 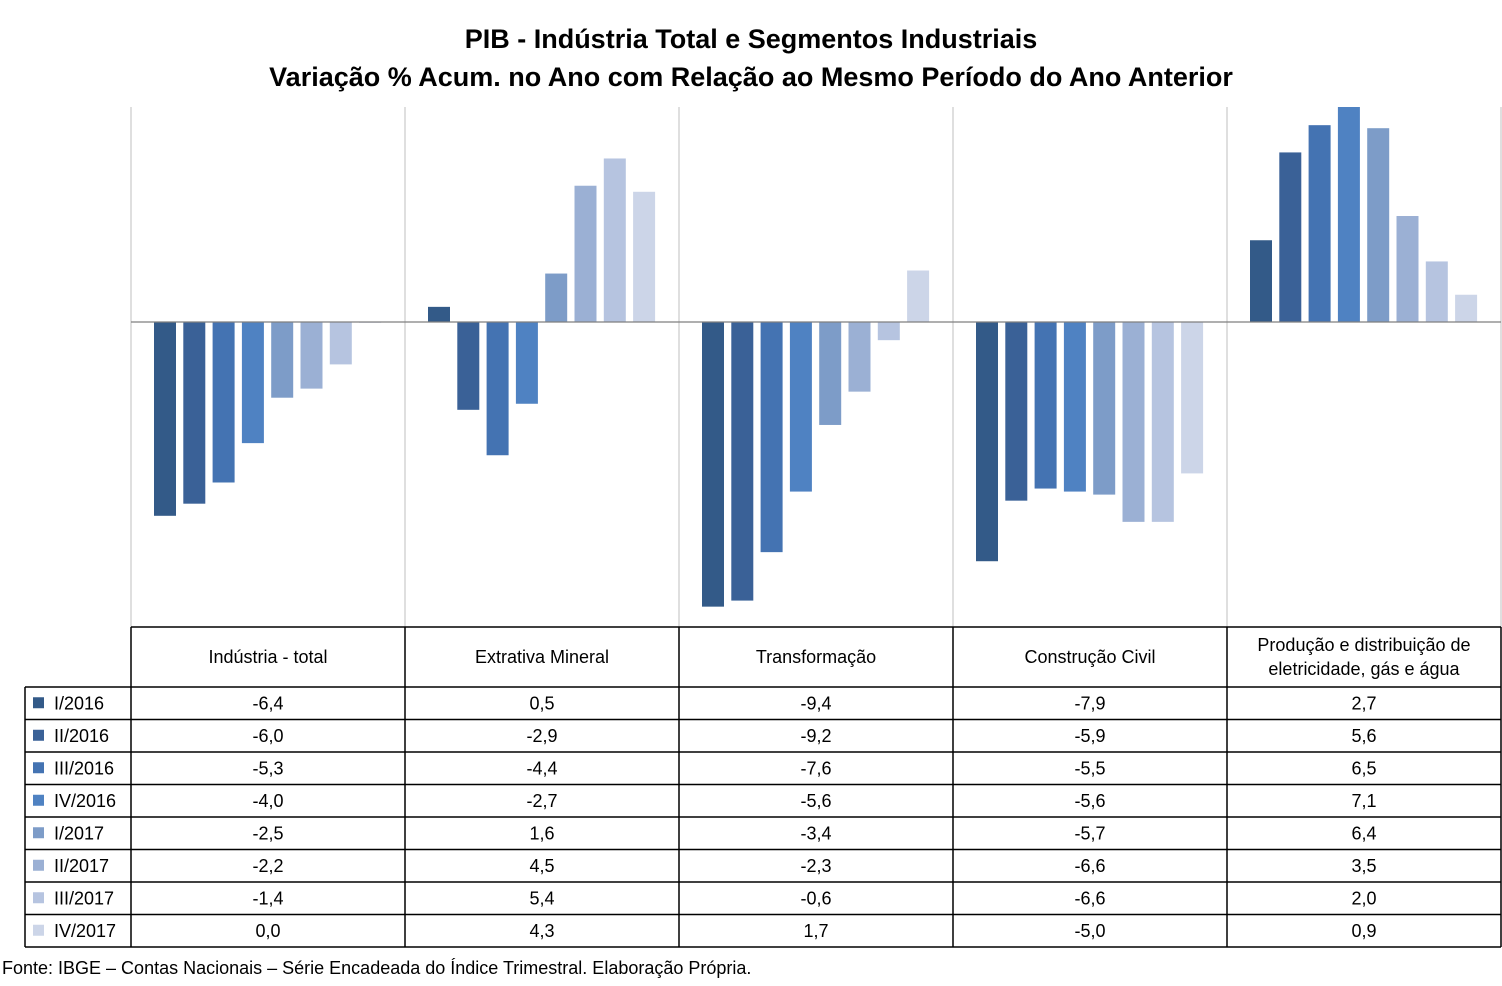 I want to click on data-label: -2,5, so click(x=267, y=833).